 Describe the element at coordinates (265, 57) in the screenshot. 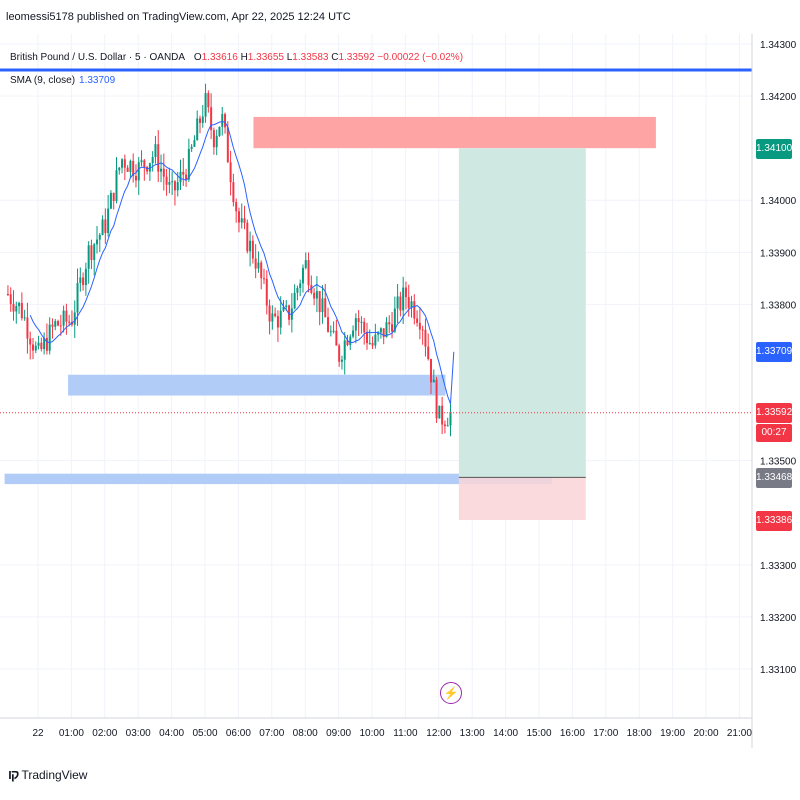

I see `high-value: 1.33655` at that location.